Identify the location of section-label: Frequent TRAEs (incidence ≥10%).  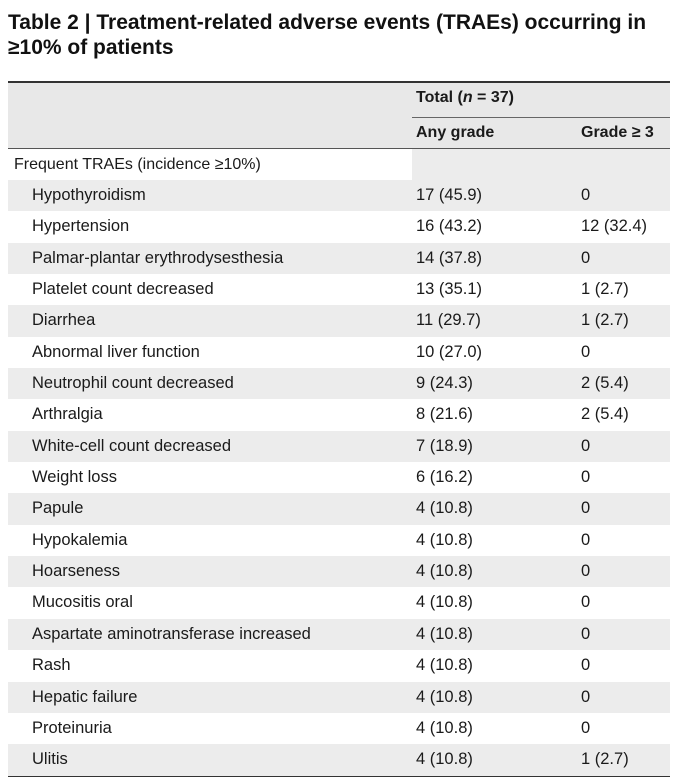
(137, 164).